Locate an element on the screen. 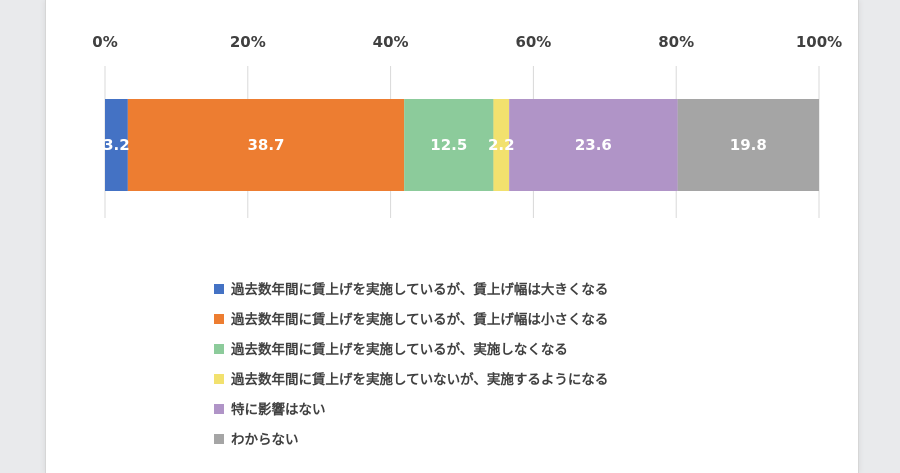  legend-label: わからない is located at coordinates (265, 440).